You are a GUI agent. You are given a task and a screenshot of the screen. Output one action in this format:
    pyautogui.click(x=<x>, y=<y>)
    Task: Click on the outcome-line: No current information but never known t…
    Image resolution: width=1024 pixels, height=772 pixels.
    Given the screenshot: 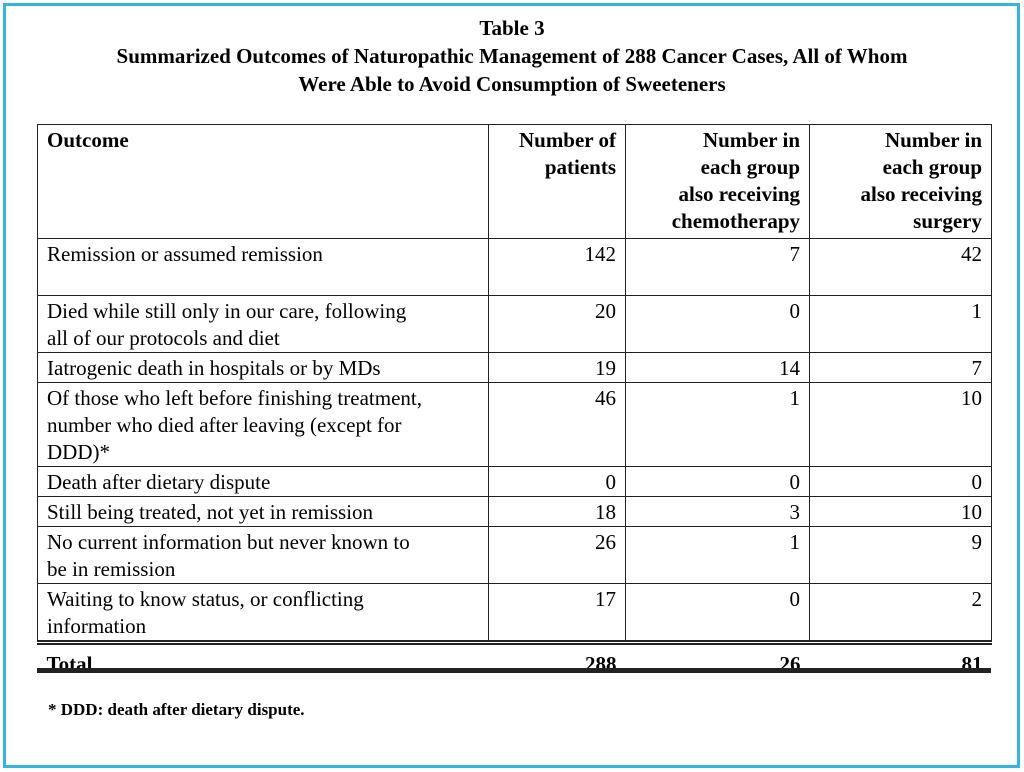 What is the action you would take?
    pyautogui.click(x=228, y=542)
    